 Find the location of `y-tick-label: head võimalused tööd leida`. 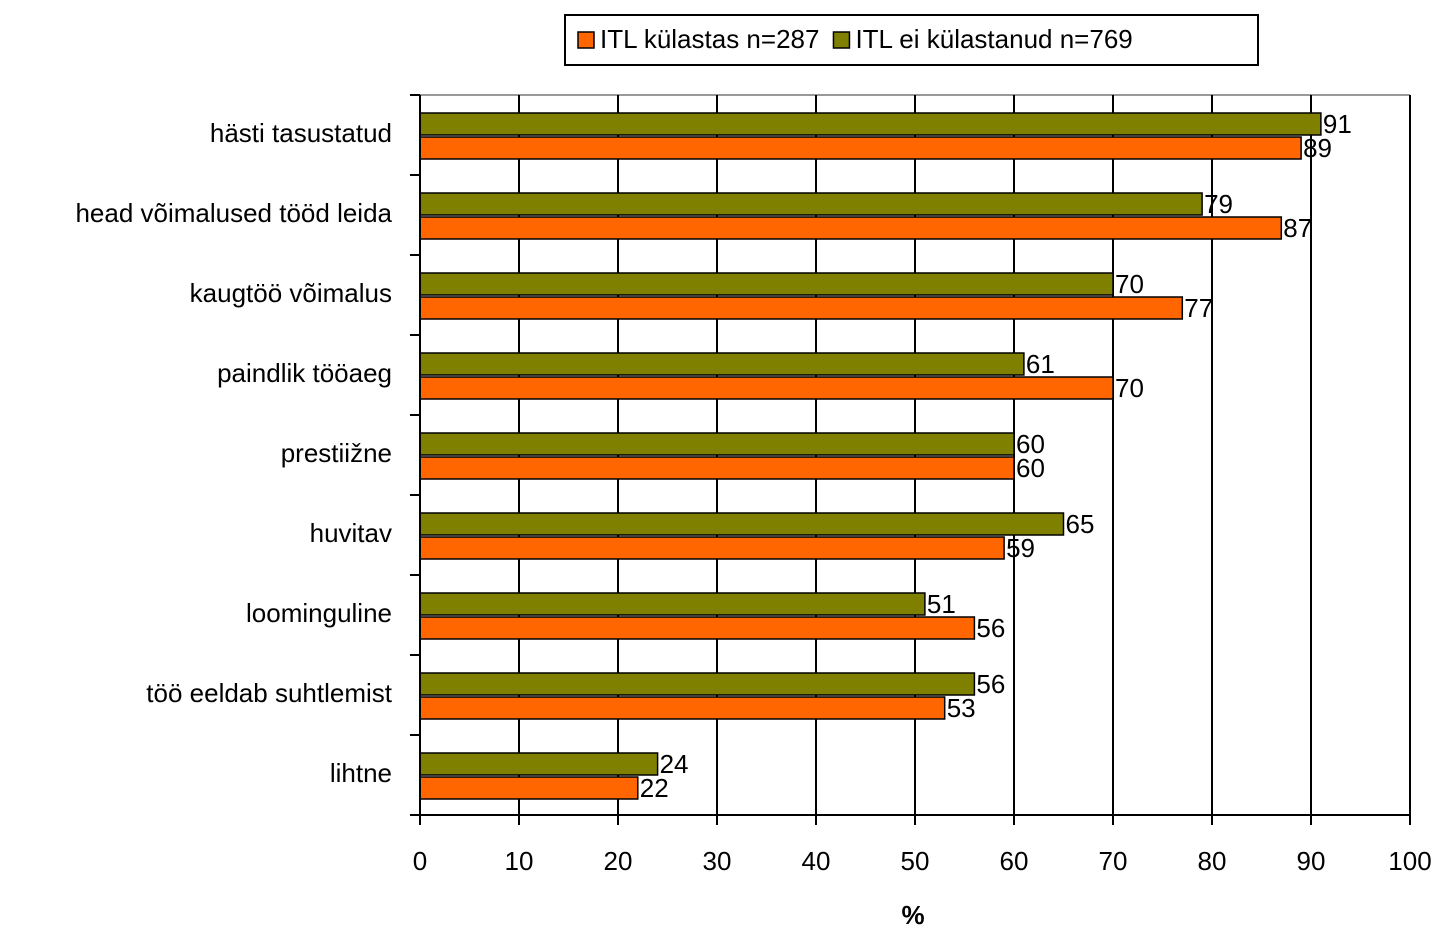

y-tick-label: head võimalused tööd leida is located at coordinates (233, 213).